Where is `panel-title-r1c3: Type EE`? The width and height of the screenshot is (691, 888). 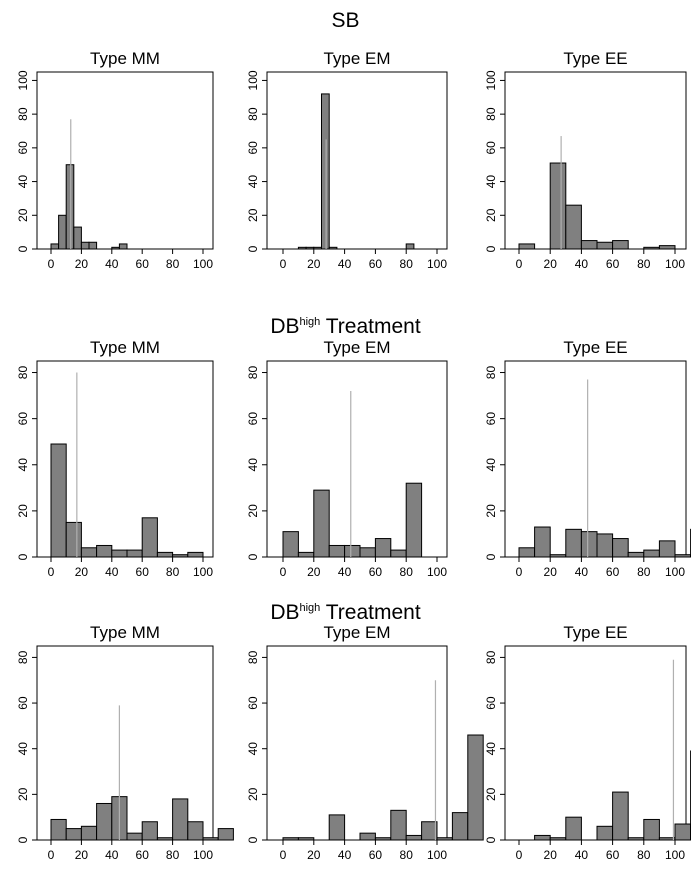
panel-title-r1c3: Type EE is located at coordinates (595, 58).